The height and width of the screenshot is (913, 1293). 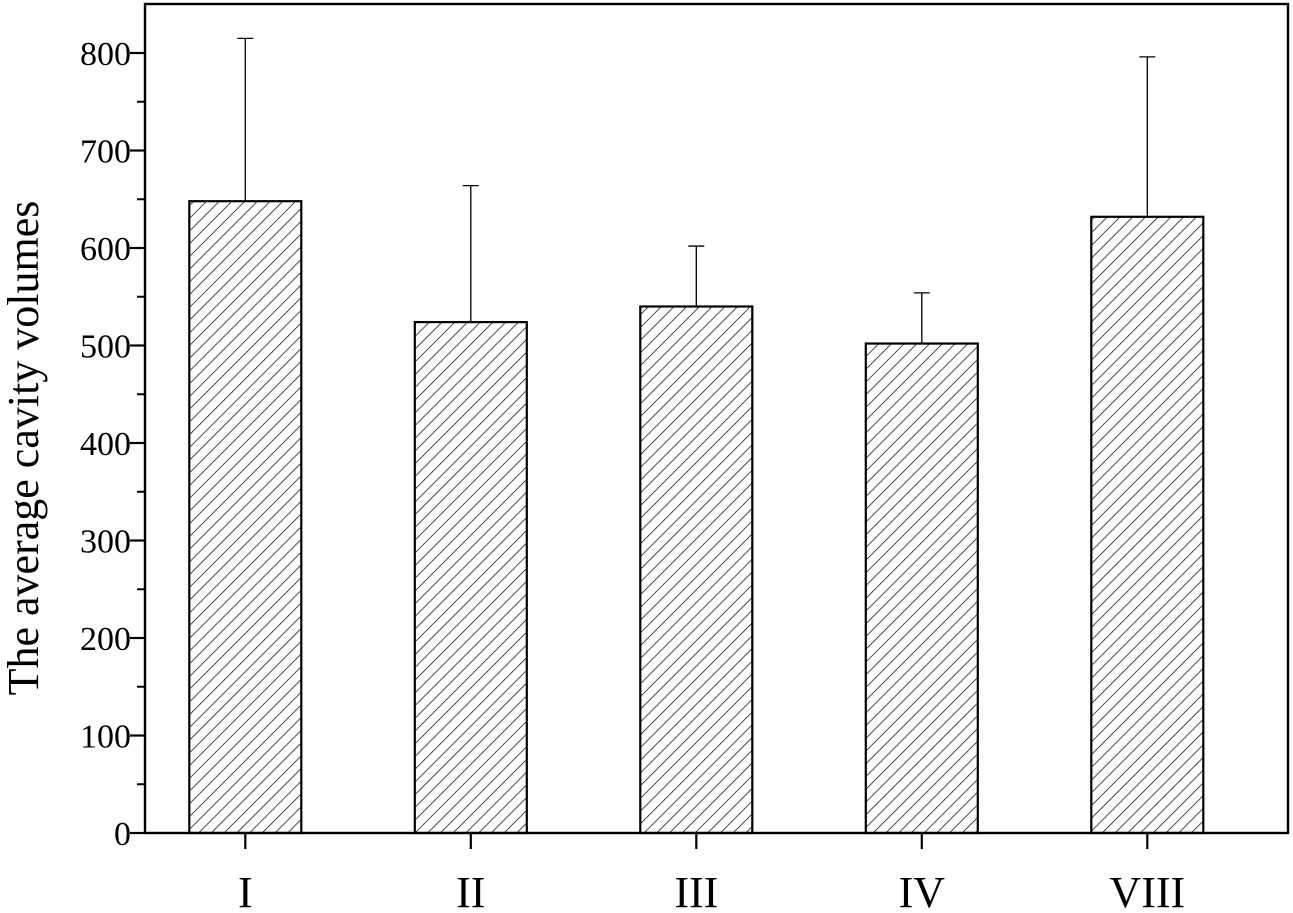 What do you see at coordinates (470, 890) in the screenshot?
I see `x-tick-label-II: II` at bounding box center [470, 890].